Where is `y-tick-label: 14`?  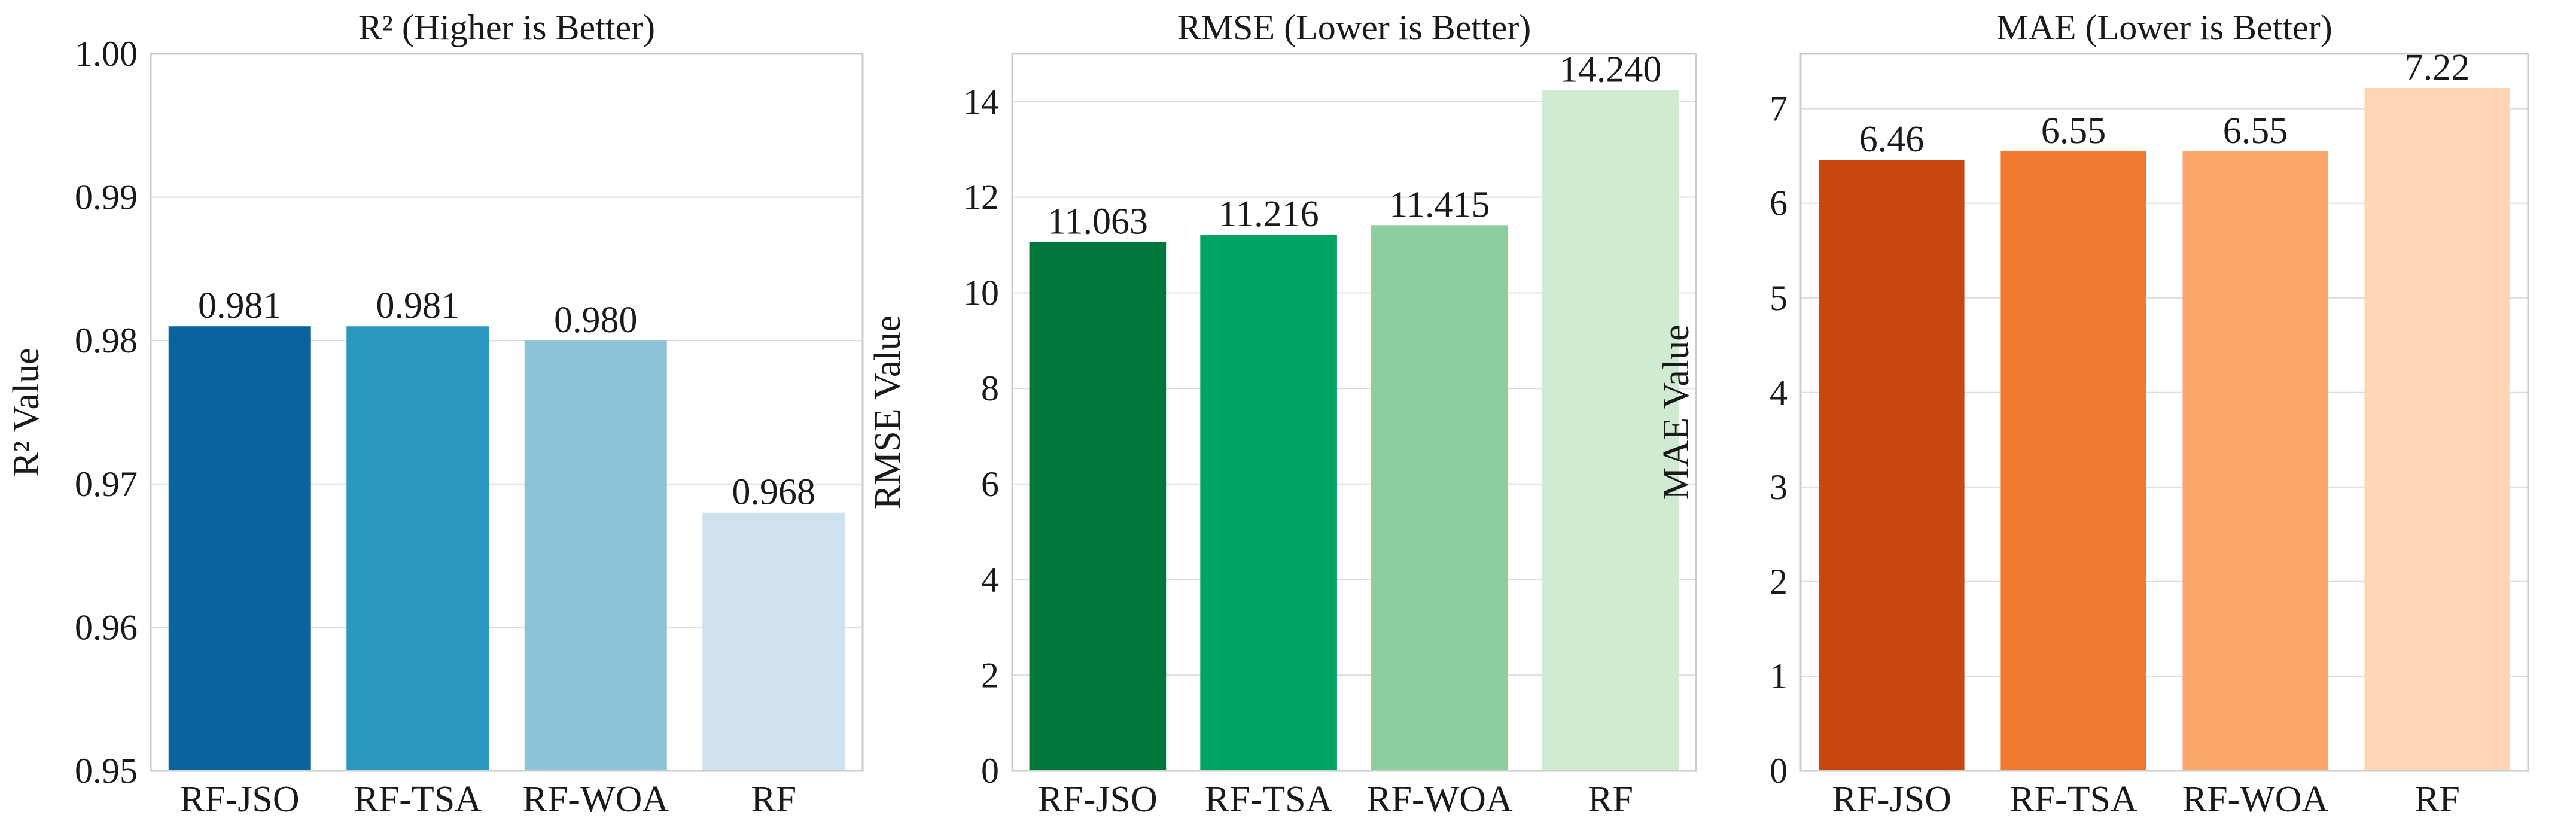
y-tick-label: 14 is located at coordinates (981, 102).